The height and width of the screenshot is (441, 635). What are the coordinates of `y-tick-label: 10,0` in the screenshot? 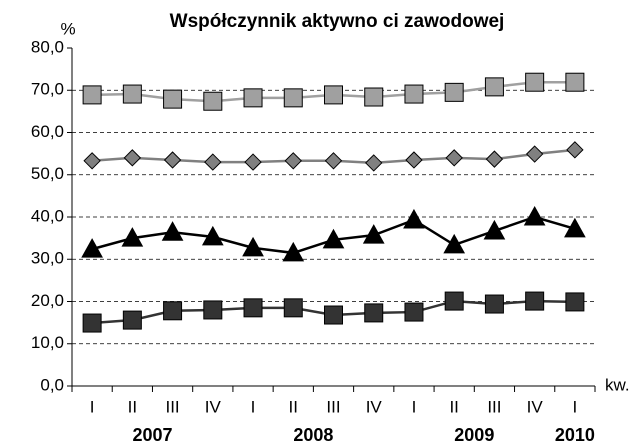 It's located at (47, 342).